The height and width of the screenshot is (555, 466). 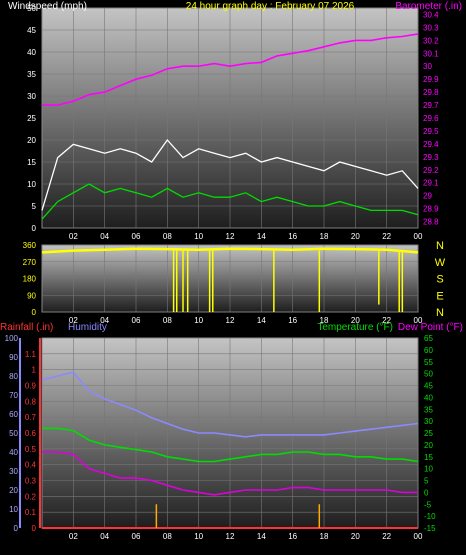 I want to click on wind-ytick-1: 5, so click(x=34, y=206).